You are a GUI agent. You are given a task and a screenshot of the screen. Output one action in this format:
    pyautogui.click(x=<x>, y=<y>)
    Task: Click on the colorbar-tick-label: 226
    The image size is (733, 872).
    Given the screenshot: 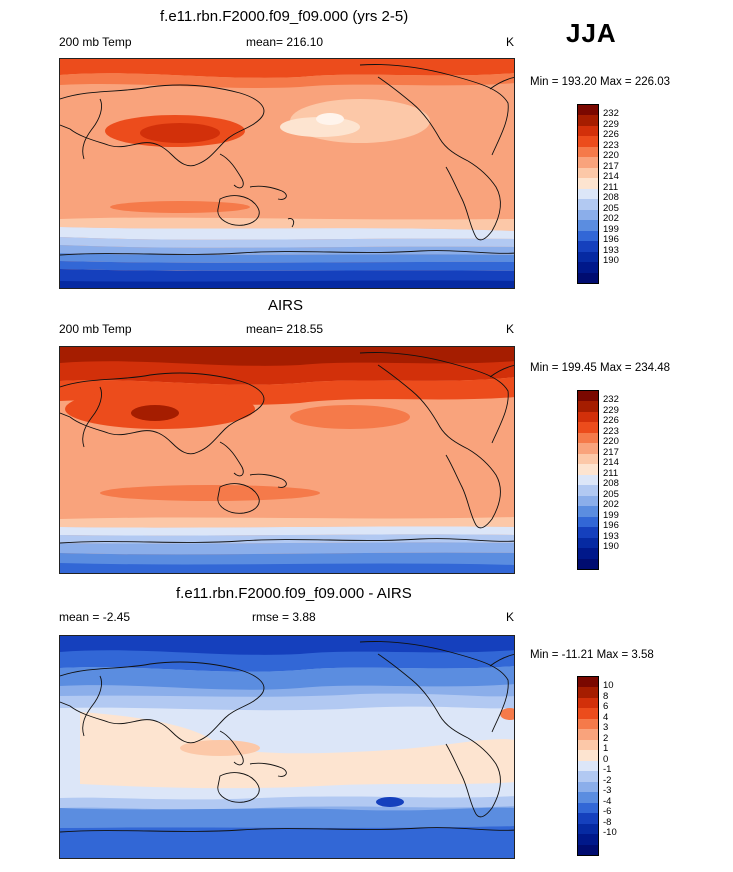 What is the action you would take?
    pyautogui.click(x=611, y=421)
    